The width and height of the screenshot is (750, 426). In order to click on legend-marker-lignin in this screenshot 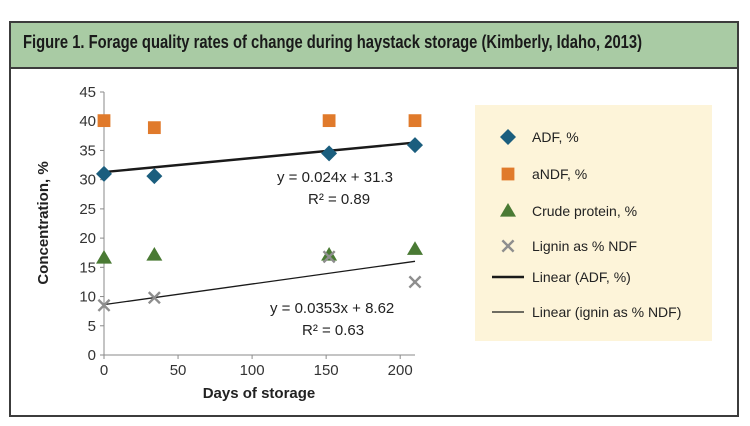, I will do `click(508, 246)`.